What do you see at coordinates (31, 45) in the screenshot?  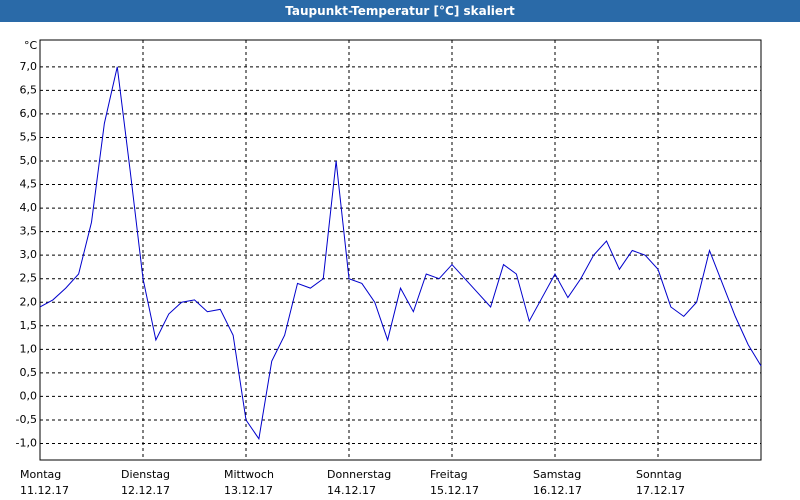 I see `y-axis-label: °C` at bounding box center [31, 45].